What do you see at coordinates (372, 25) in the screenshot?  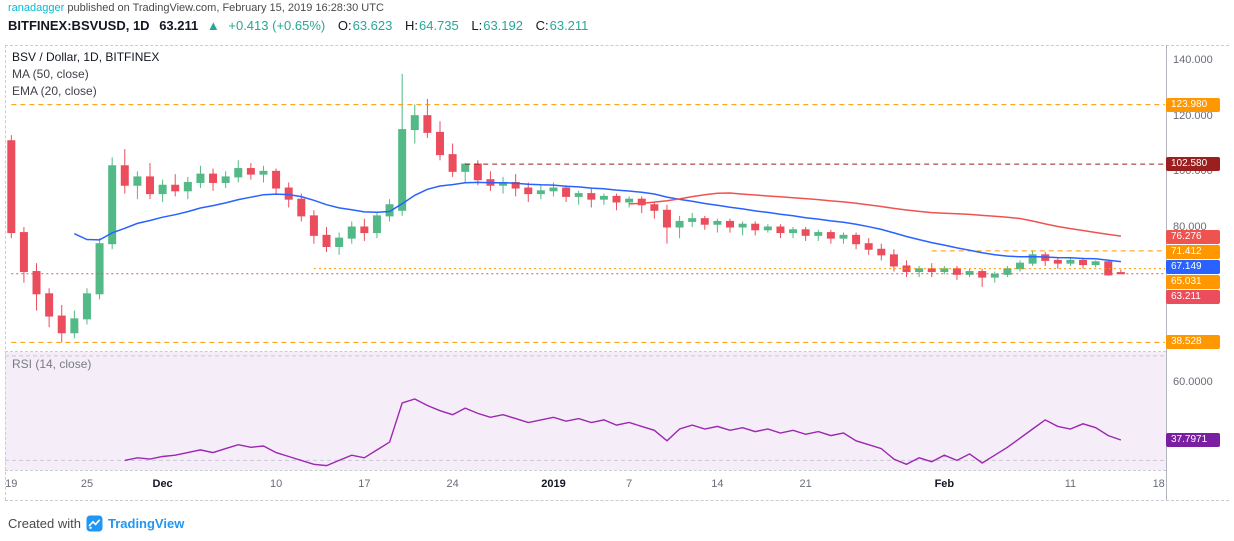 I see `open-value: 63.623` at bounding box center [372, 25].